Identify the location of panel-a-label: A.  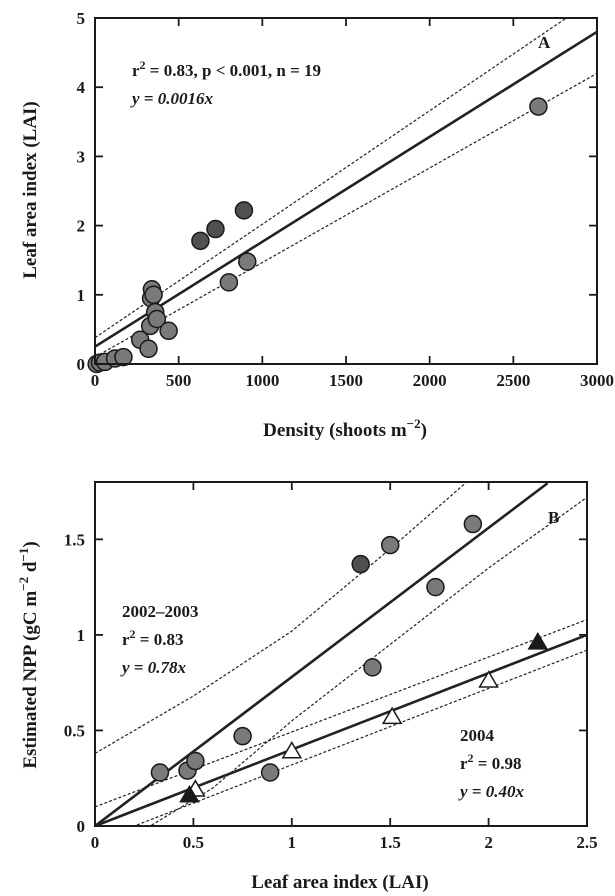
(544, 42).